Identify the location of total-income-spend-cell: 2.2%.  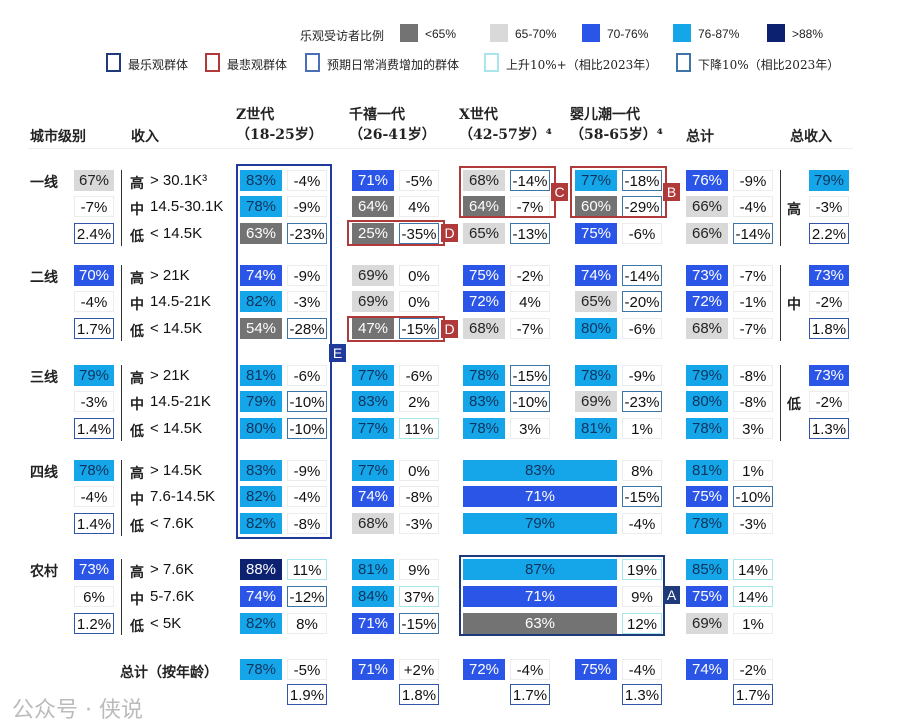
(829, 233).